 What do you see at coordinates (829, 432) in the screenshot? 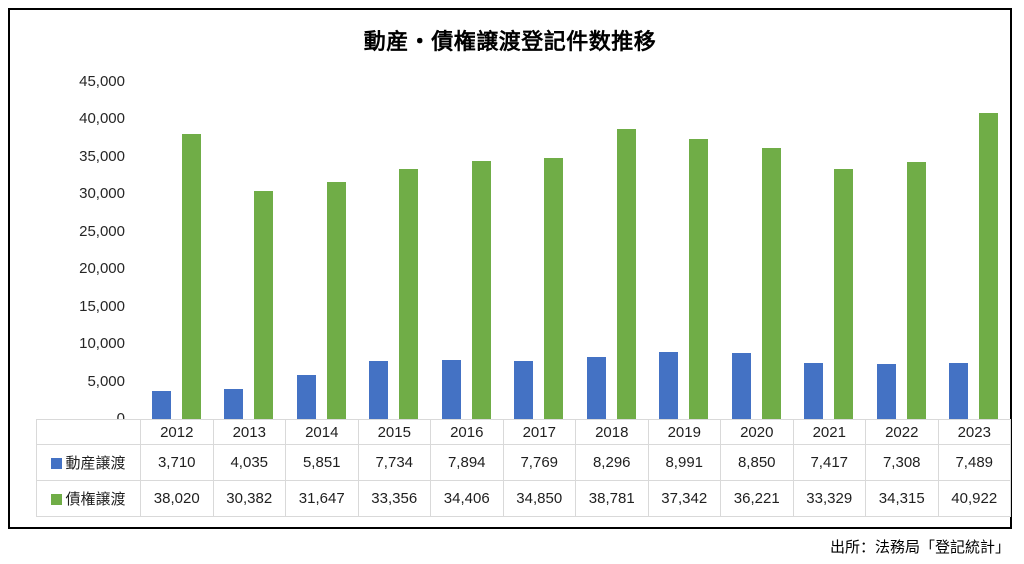
I see `year-header-2021: 2021` at bounding box center [829, 432].